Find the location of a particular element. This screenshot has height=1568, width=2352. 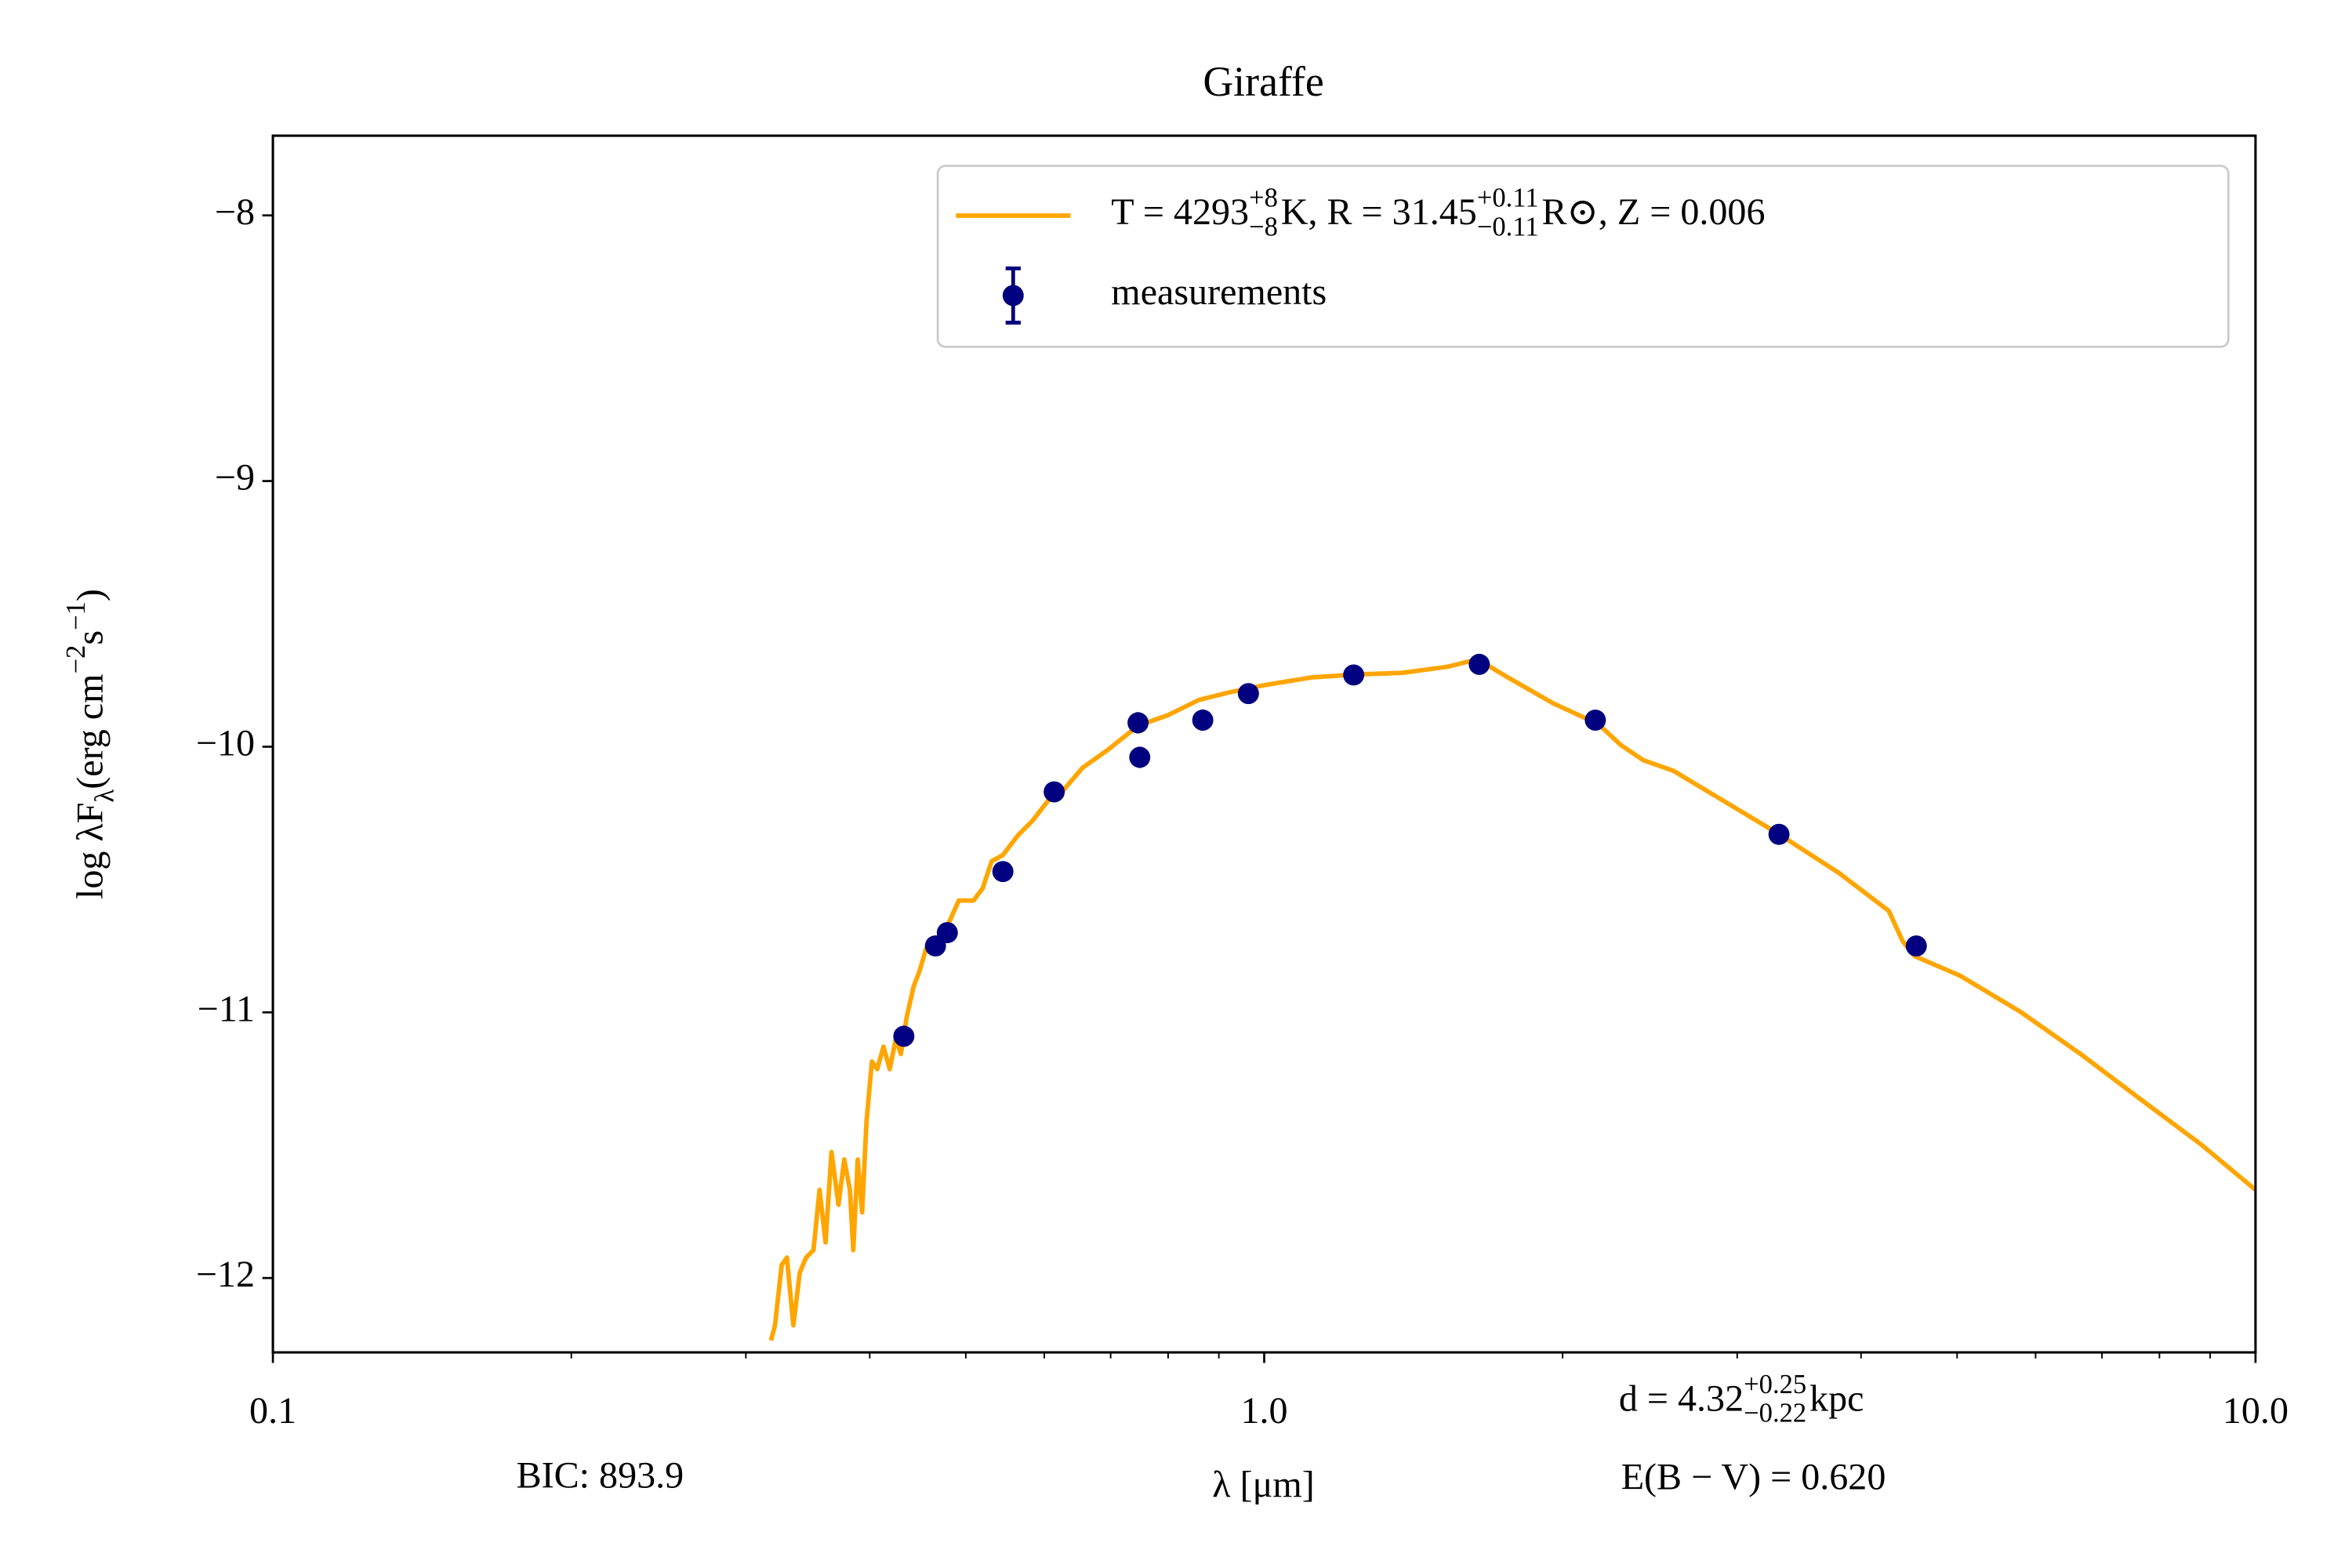

legend-label-part: +0.11 is located at coordinates (1508, 198).